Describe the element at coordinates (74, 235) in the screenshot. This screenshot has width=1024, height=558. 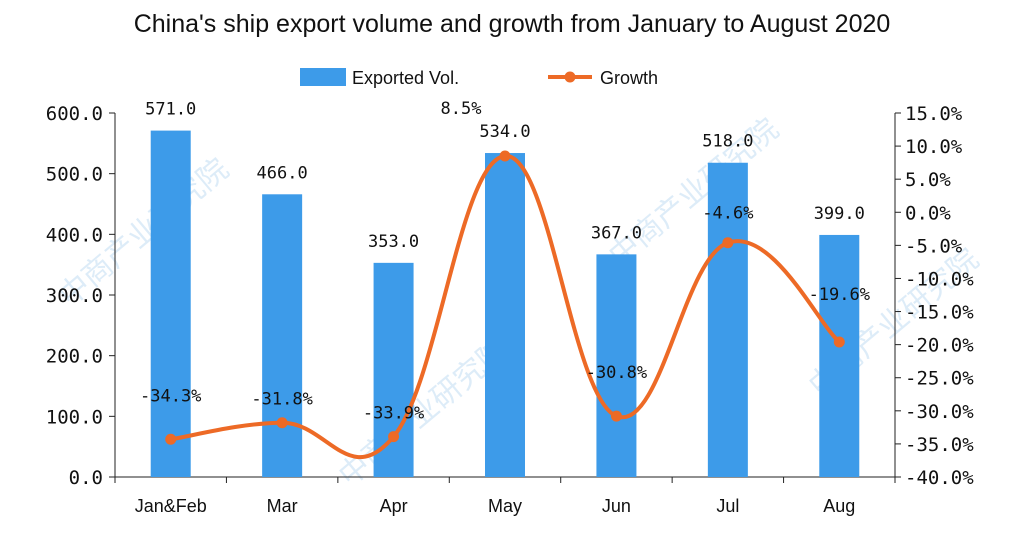
I see `y-left-tick-label: 400.0` at that location.